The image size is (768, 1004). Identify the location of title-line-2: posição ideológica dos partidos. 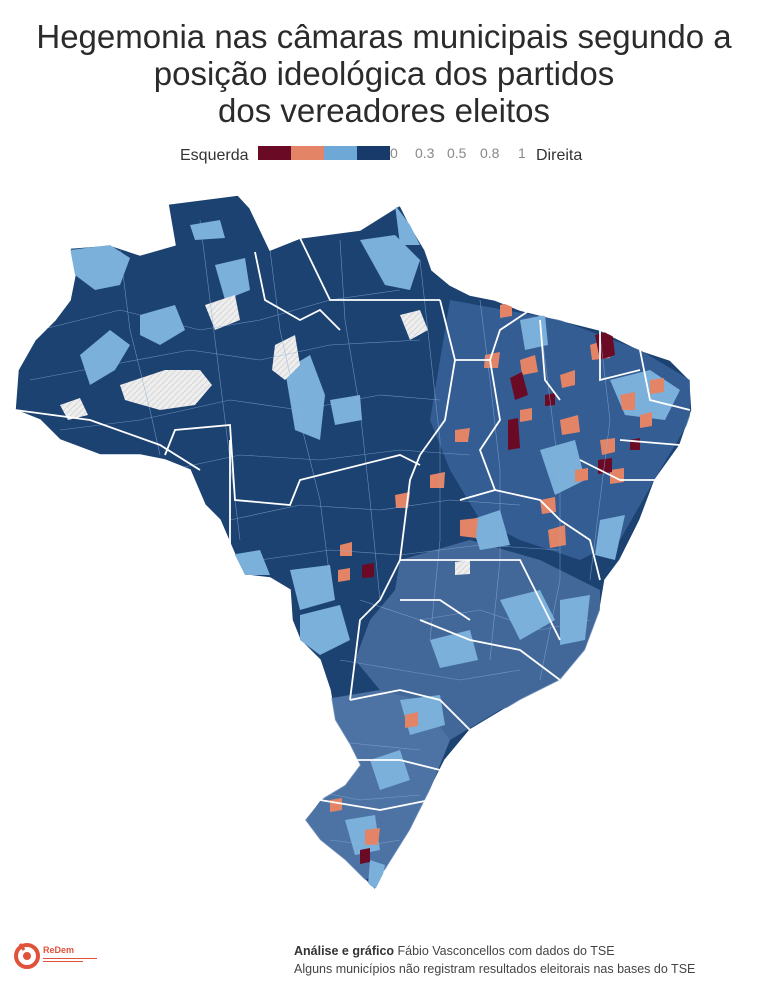
(384, 73).